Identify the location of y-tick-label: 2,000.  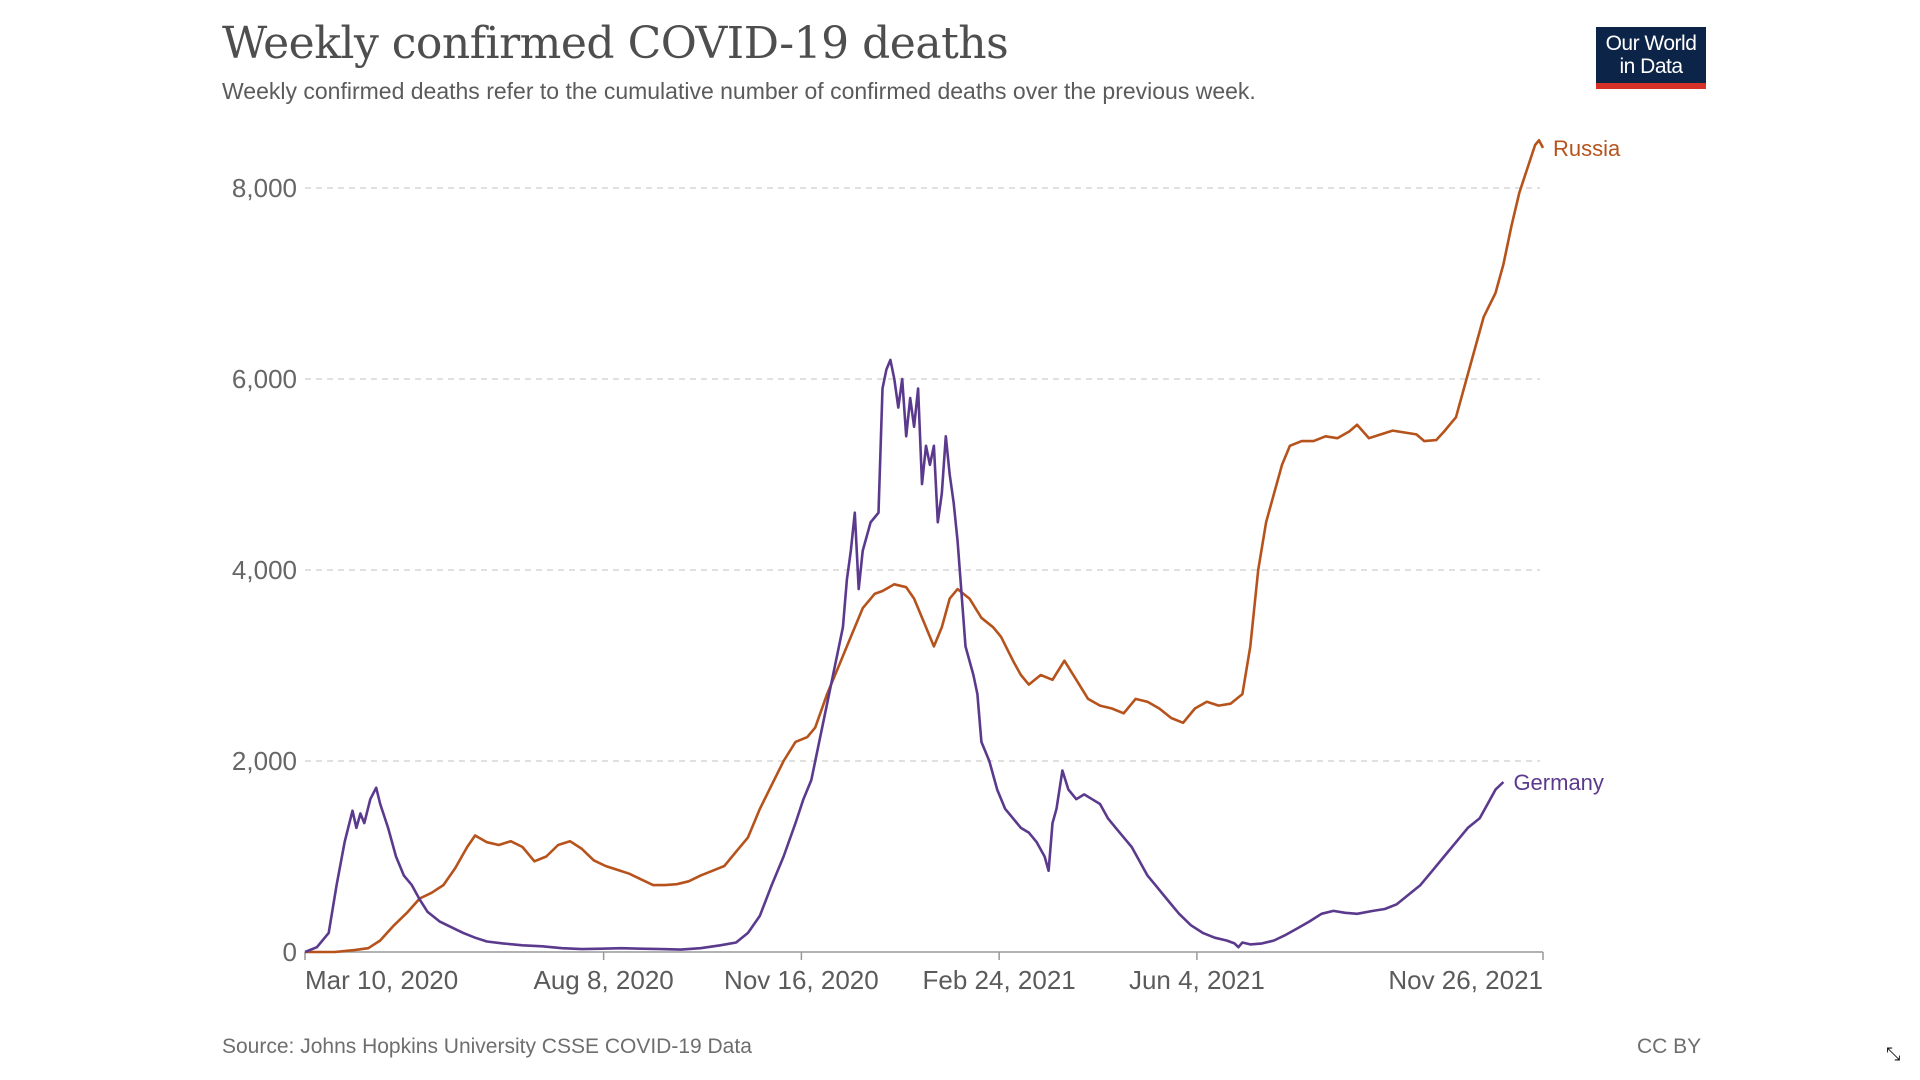
(264, 761).